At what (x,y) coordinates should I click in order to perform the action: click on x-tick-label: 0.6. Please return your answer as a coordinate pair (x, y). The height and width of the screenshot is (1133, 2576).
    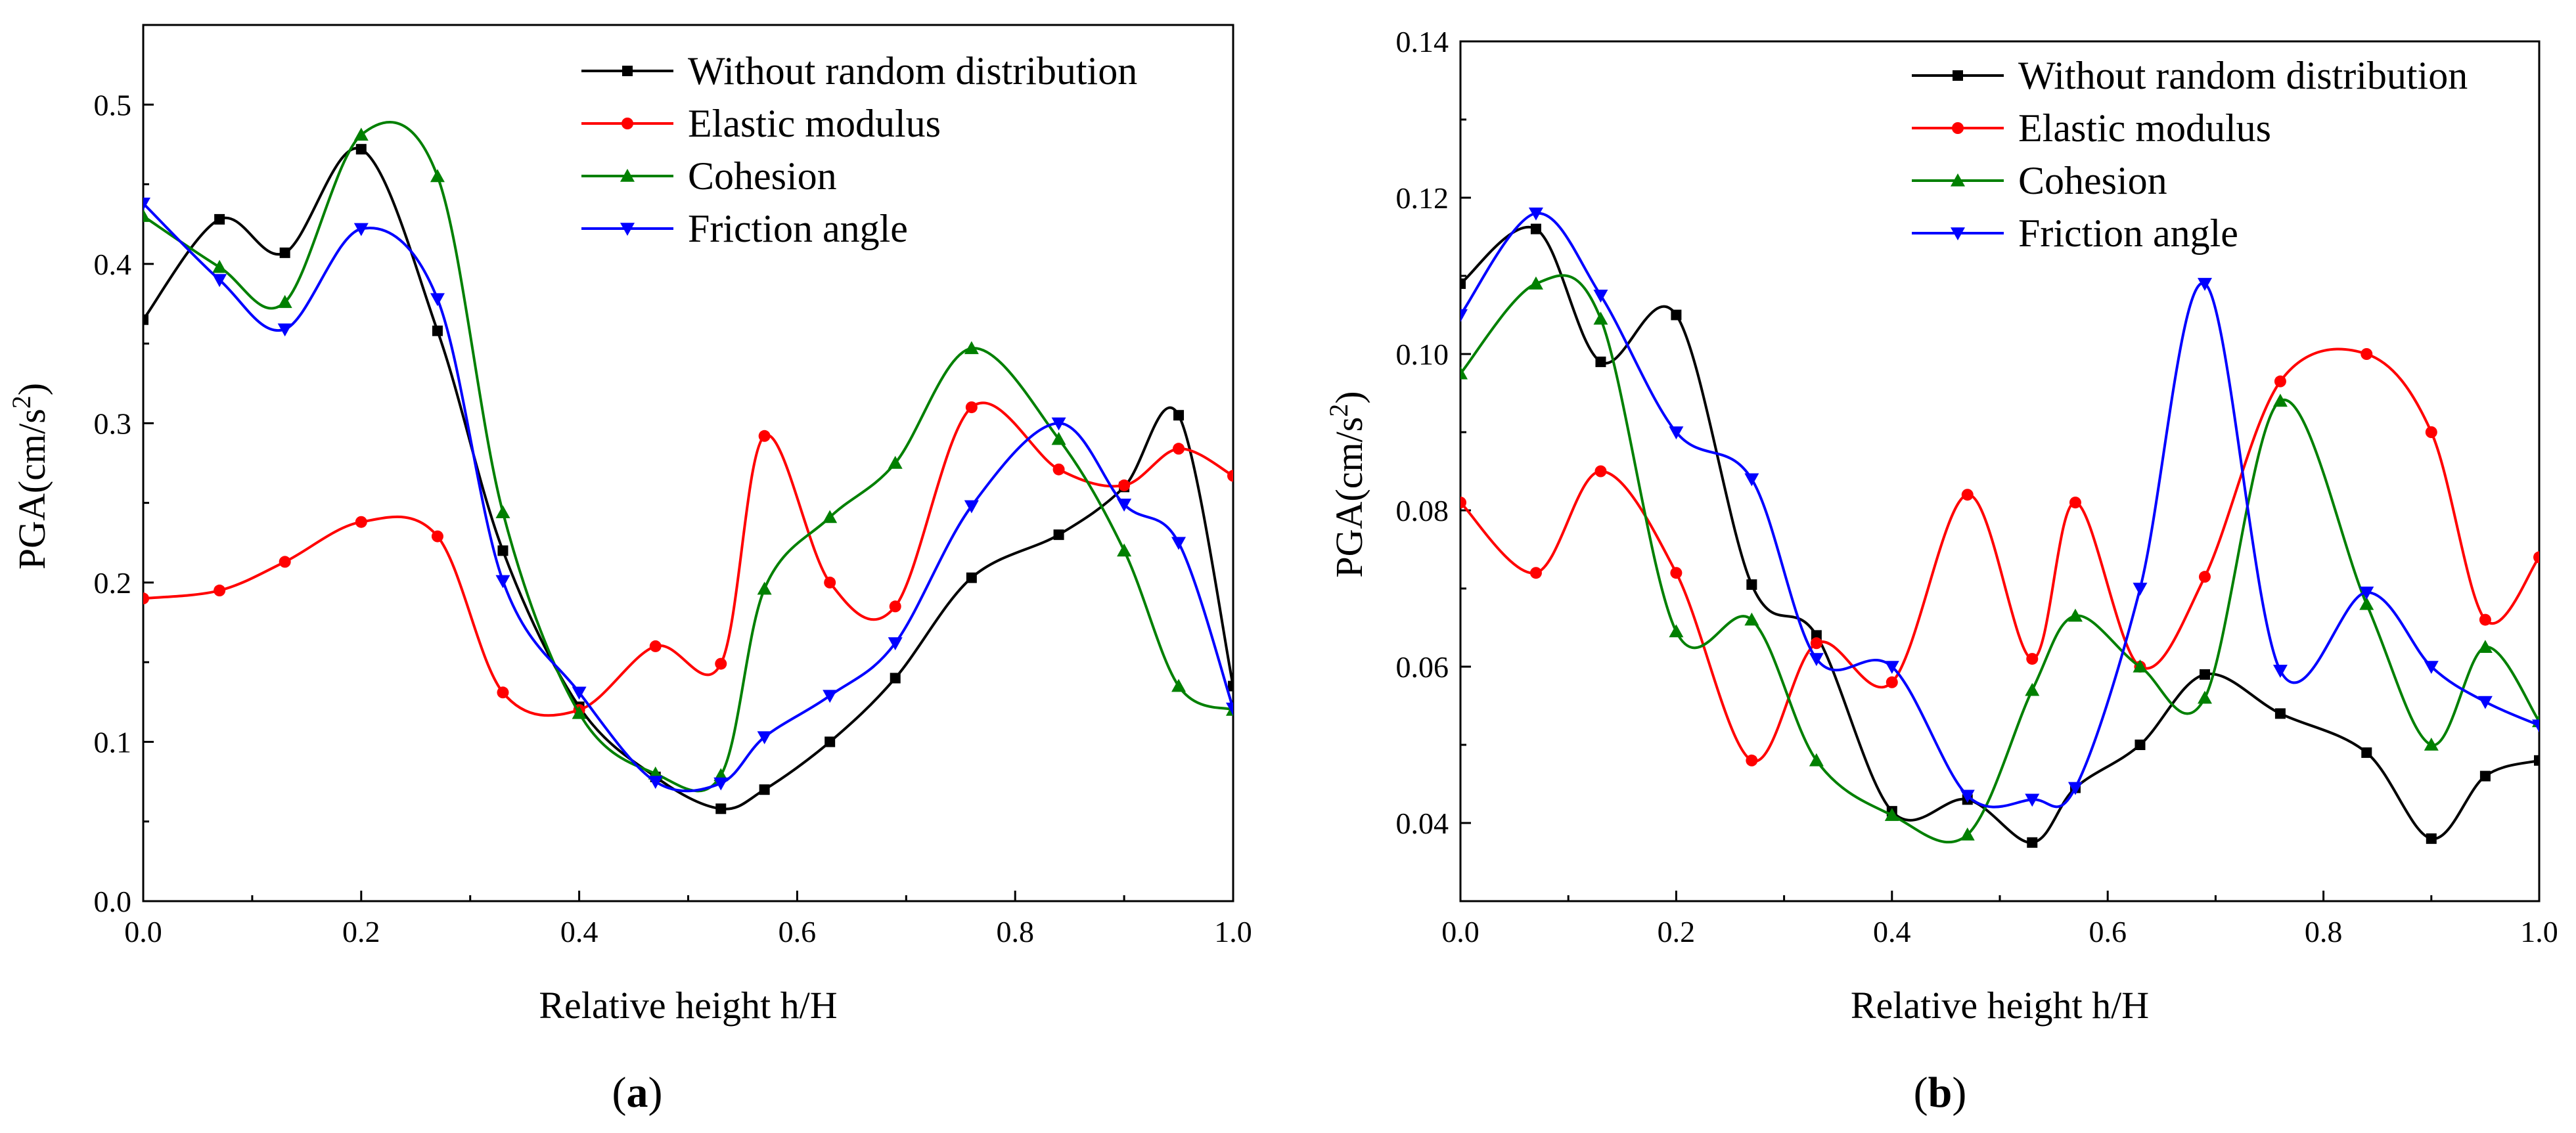
    Looking at the image, I should click on (2108, 931).